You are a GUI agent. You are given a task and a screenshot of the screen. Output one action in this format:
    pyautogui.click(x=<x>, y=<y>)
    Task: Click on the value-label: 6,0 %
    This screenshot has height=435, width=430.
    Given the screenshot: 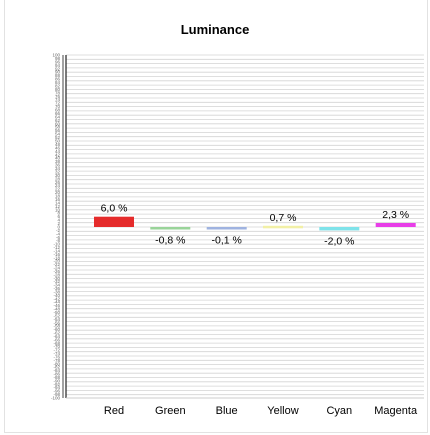 What is the action you would take?
    pyautogui.click(x=114, y=209)
    